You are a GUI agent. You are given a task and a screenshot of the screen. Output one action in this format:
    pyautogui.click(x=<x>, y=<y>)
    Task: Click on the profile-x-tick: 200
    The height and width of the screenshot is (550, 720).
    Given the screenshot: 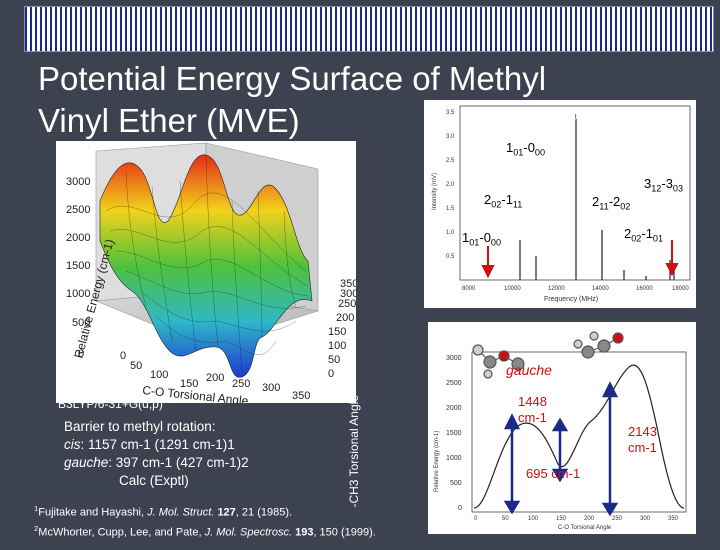 What is the action you would take?
    pyautogui.click(x=589, y=519)
    